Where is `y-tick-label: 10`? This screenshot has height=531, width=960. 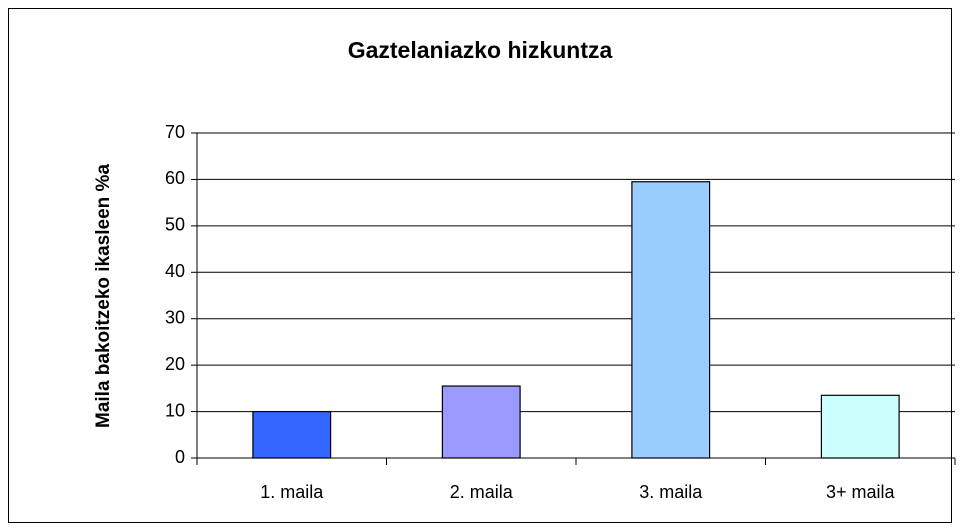 y-tick-label: 10 is located at coordinates (175, 410).